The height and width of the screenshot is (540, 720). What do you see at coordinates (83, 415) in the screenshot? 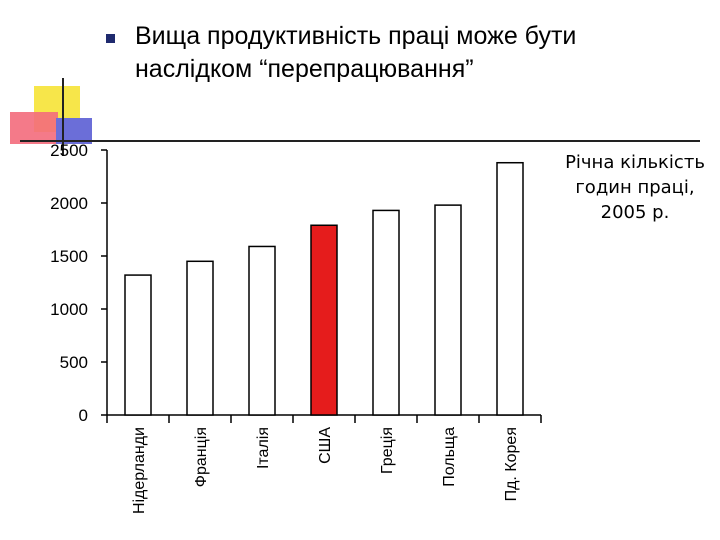
I see `y-tick-label: 0` at bounding box center [83, 415].